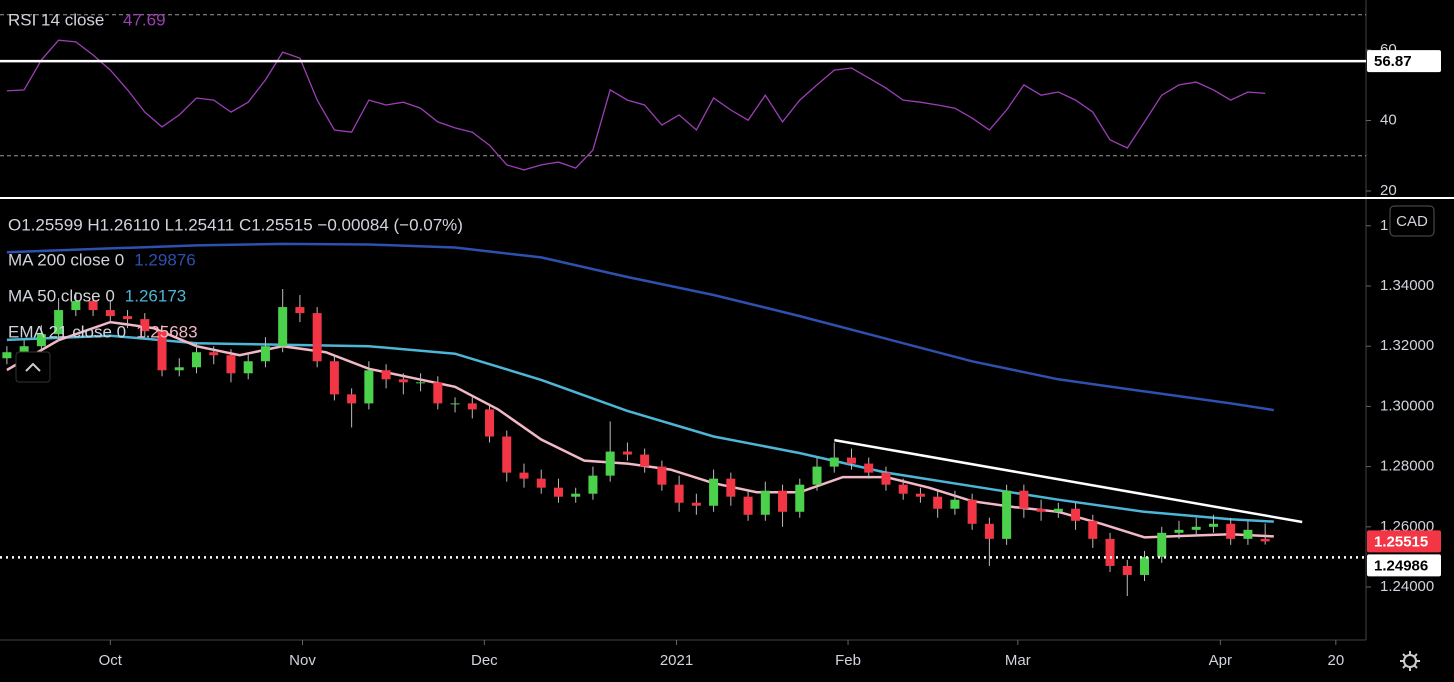 This screenshot has height=682, width=1454. Describe the element at coordinates (164, 259) in the screenshot. I see `legend-value: 1.29876` at that location.